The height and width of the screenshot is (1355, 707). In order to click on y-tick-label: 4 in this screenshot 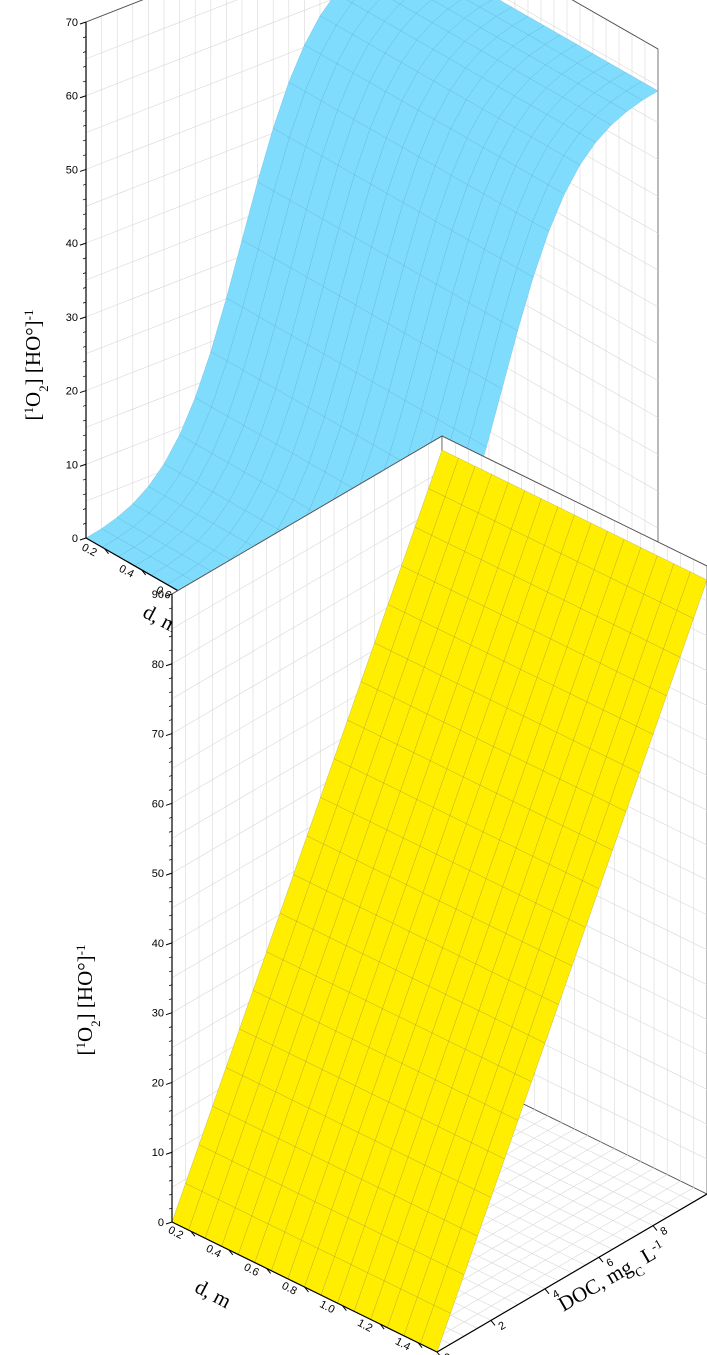, I will do `click(556, 1294)`.